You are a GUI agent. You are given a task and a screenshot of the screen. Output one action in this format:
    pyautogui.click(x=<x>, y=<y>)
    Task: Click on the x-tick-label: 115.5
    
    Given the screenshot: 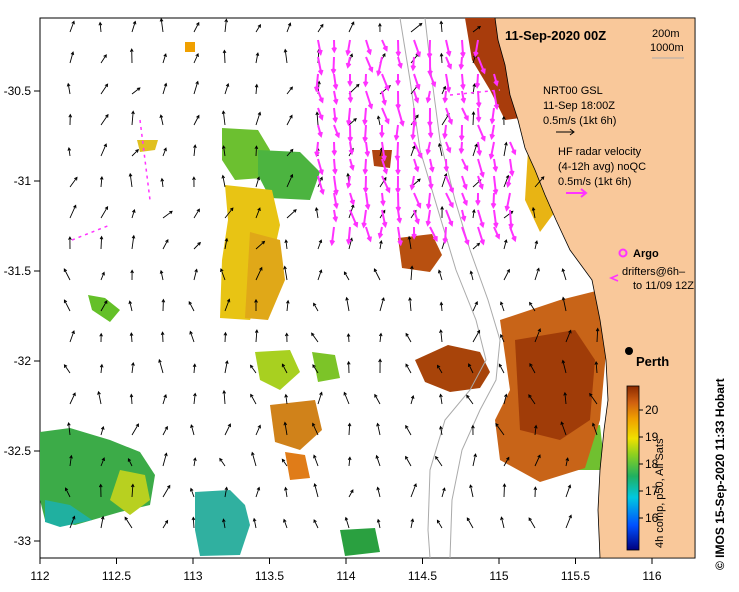 What is the action you would take?
    pyautogui.click(x=575, y=576)
    